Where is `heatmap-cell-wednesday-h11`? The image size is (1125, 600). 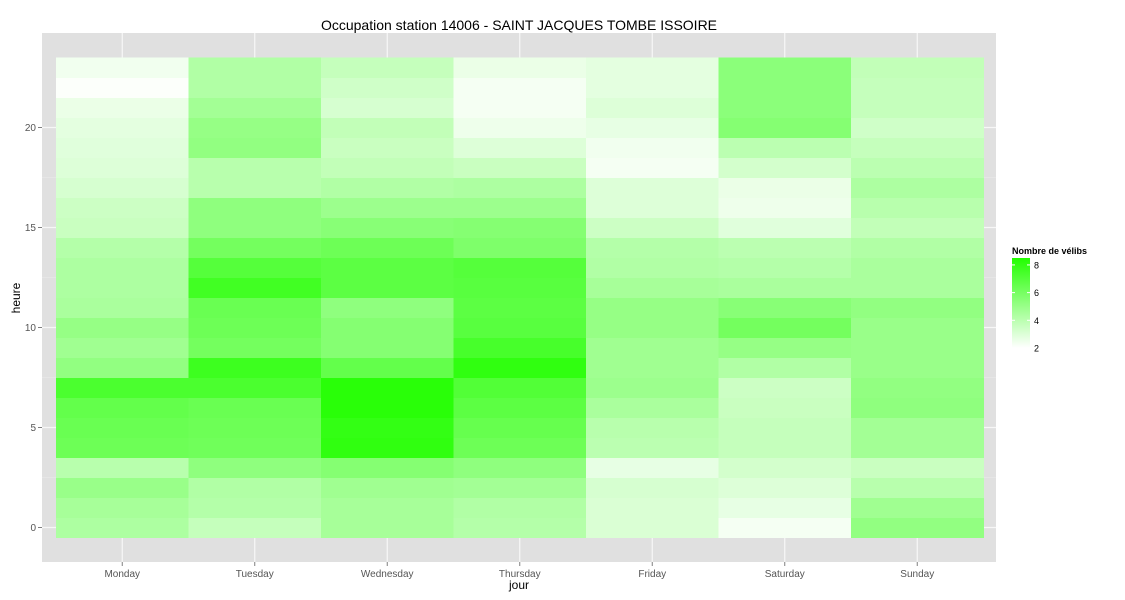
heatmap-cell-wednesday-h11 is located at coordinates (387, 307).